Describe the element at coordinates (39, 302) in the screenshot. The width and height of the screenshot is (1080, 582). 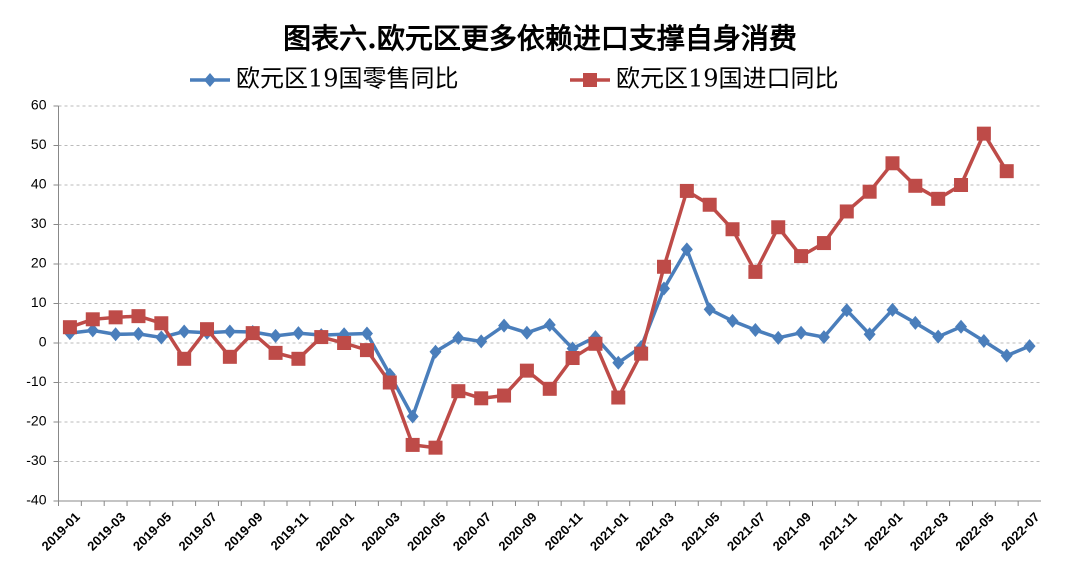
I see `y-tick-label: 10` at that location.